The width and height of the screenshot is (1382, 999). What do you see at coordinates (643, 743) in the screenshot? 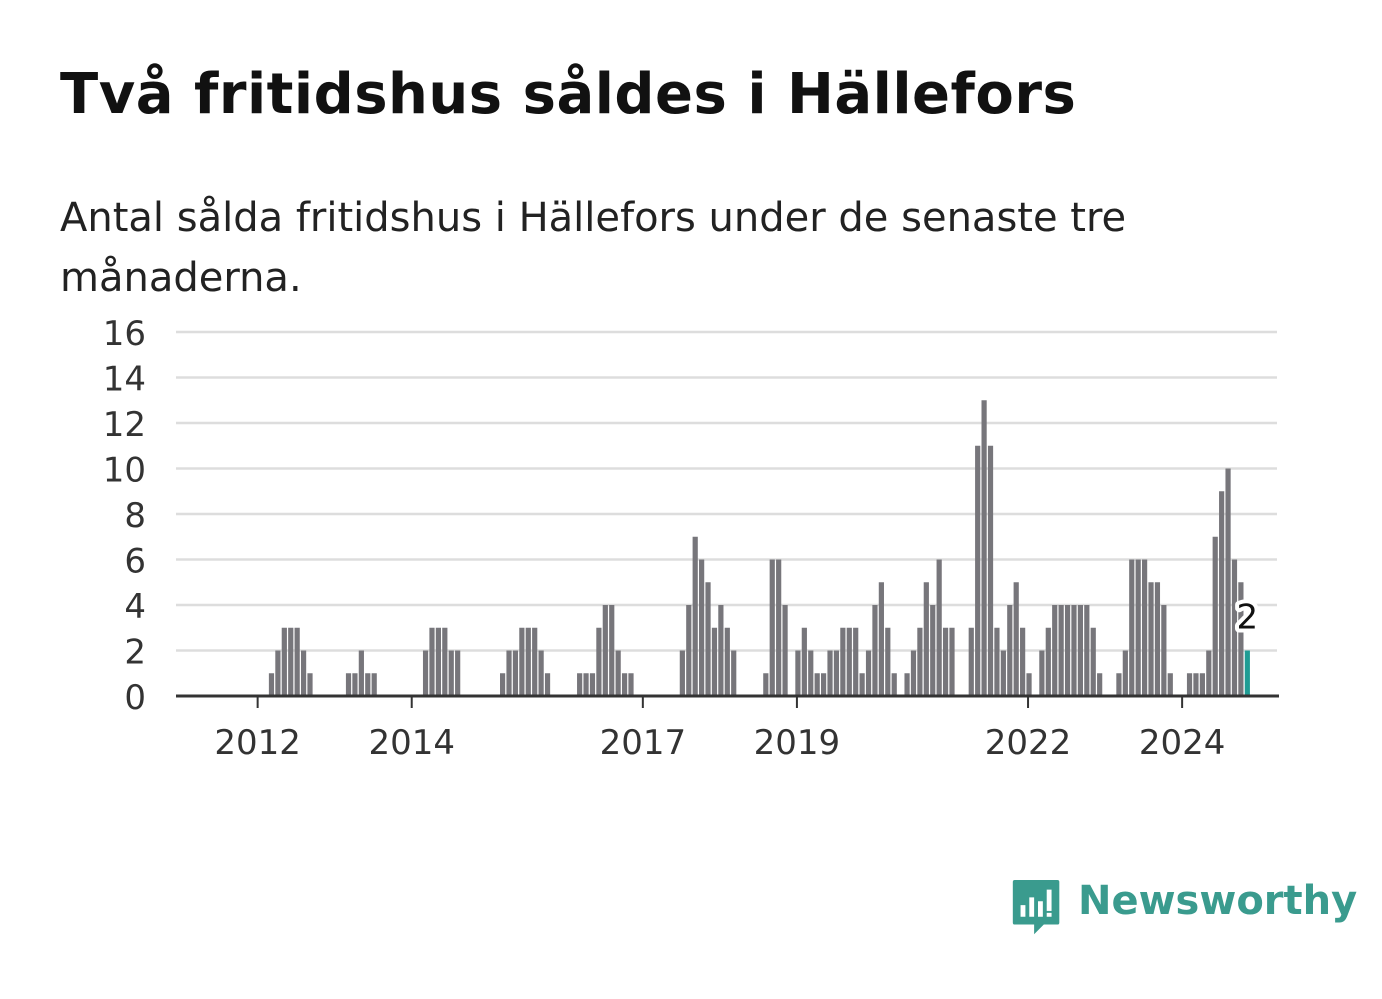
I see `x-tick-label: 2017` at bounding box center [643, 743].